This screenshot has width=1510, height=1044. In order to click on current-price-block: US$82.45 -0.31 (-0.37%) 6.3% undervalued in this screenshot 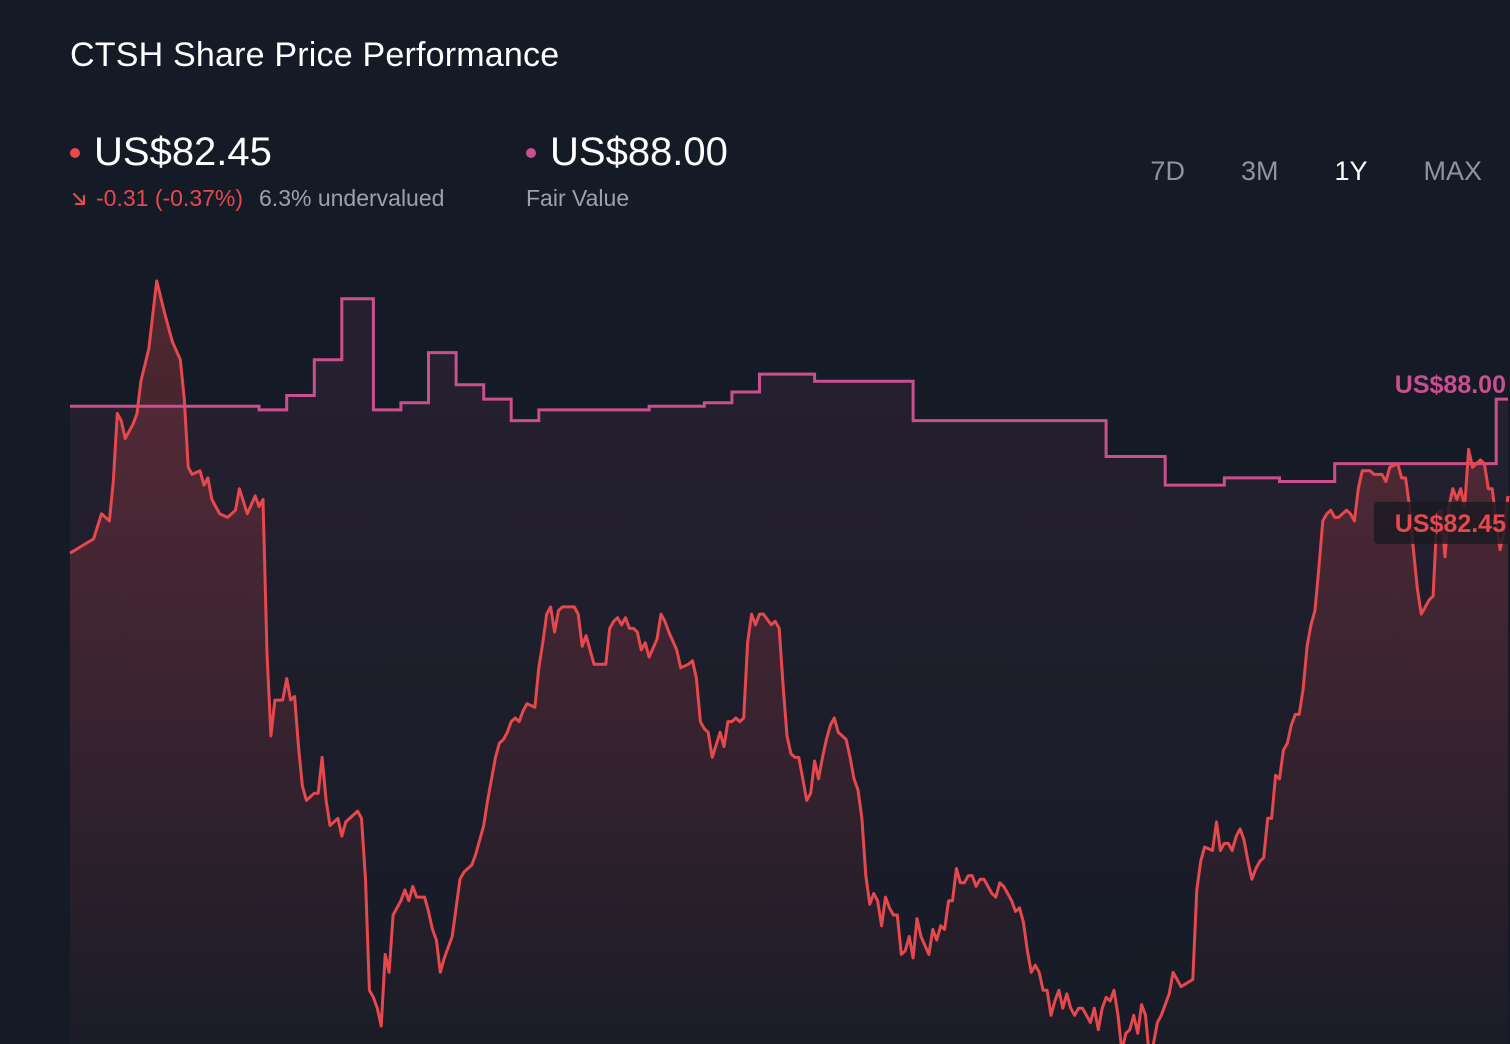, I will do `click(257, 171)`.